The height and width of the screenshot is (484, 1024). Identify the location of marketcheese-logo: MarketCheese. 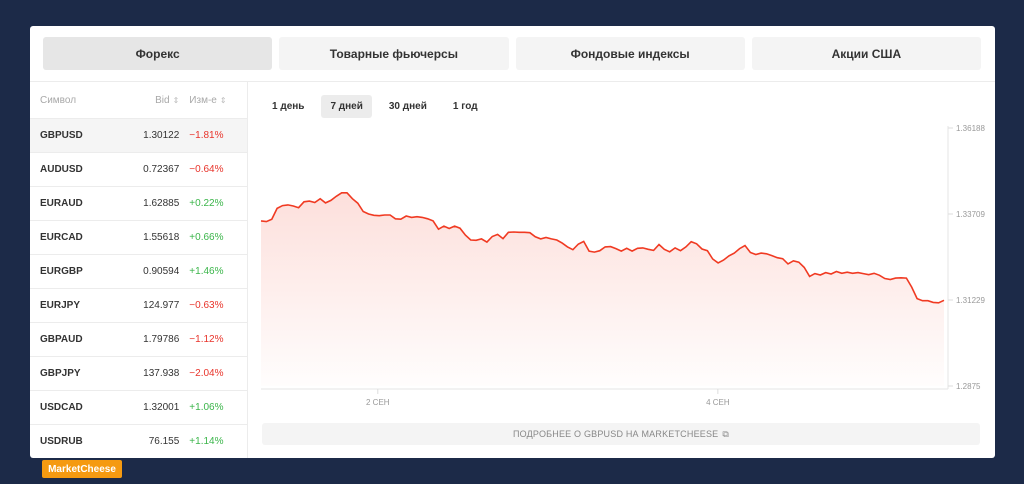
(82, 469).